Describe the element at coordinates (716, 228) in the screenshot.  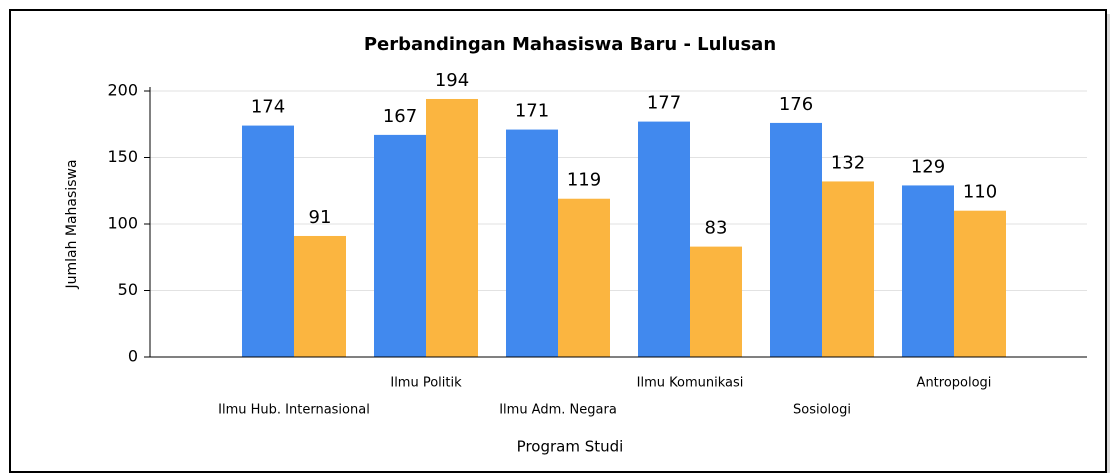
I see `data-label: 83` at that location.